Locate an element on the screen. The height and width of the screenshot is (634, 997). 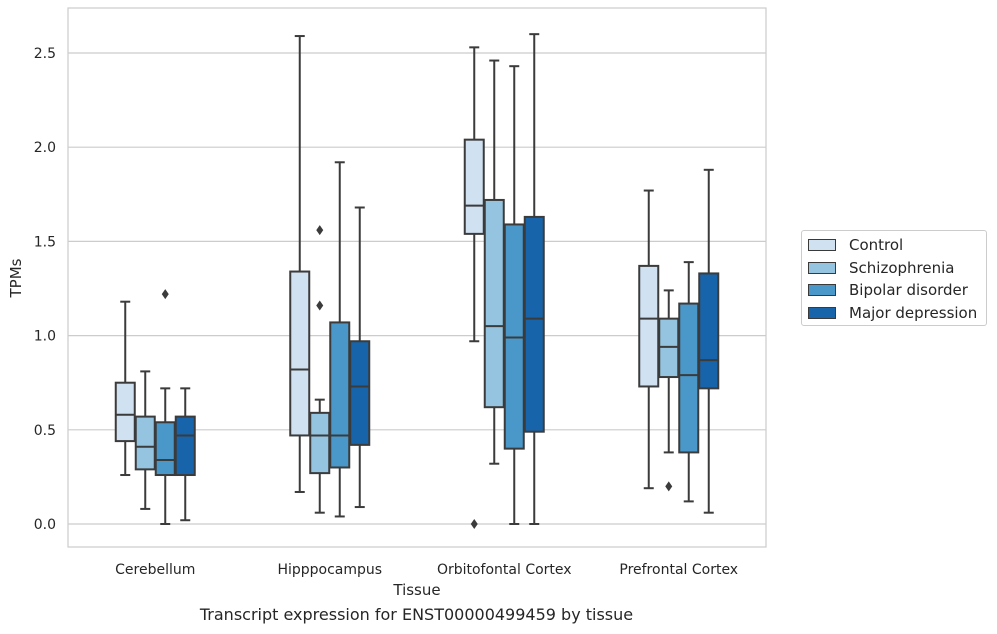
y-tick-label: 2.5 is located at coordinates (45, 54).